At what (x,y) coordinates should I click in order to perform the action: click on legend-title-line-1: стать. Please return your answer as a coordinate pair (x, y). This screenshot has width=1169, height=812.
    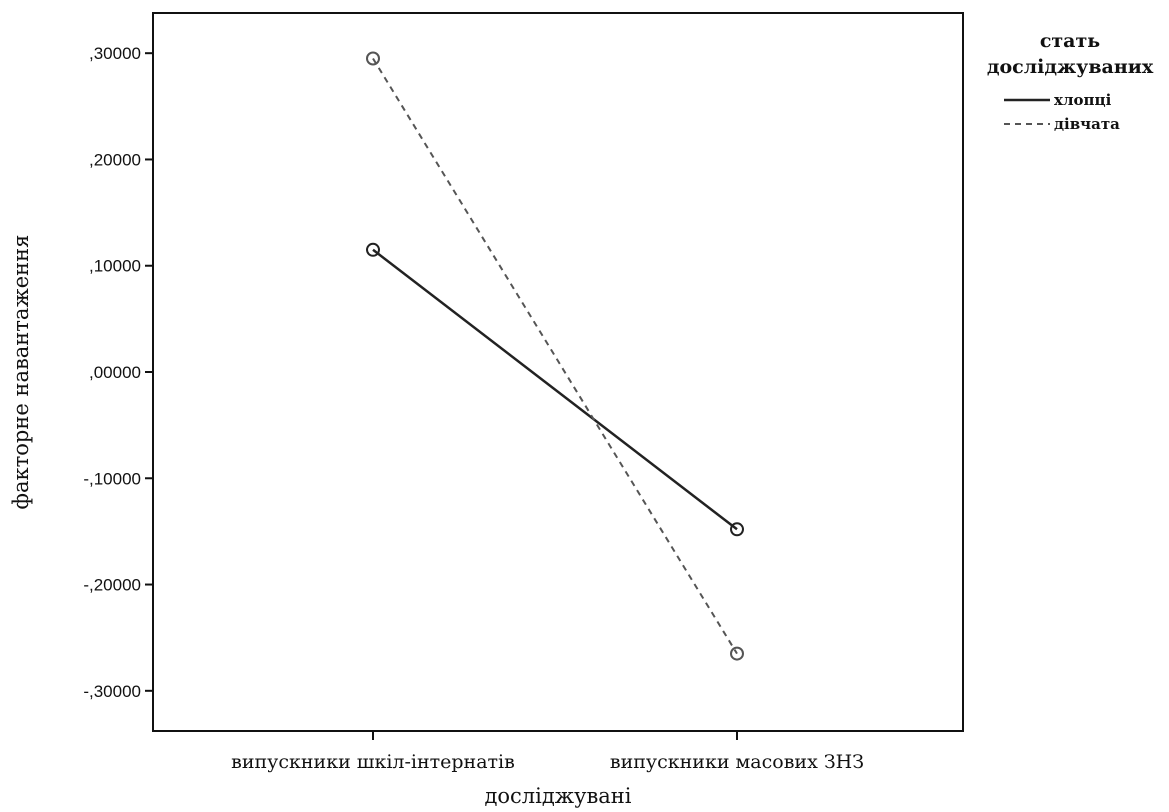
    Looking at the image, I should click on (1070, 41).